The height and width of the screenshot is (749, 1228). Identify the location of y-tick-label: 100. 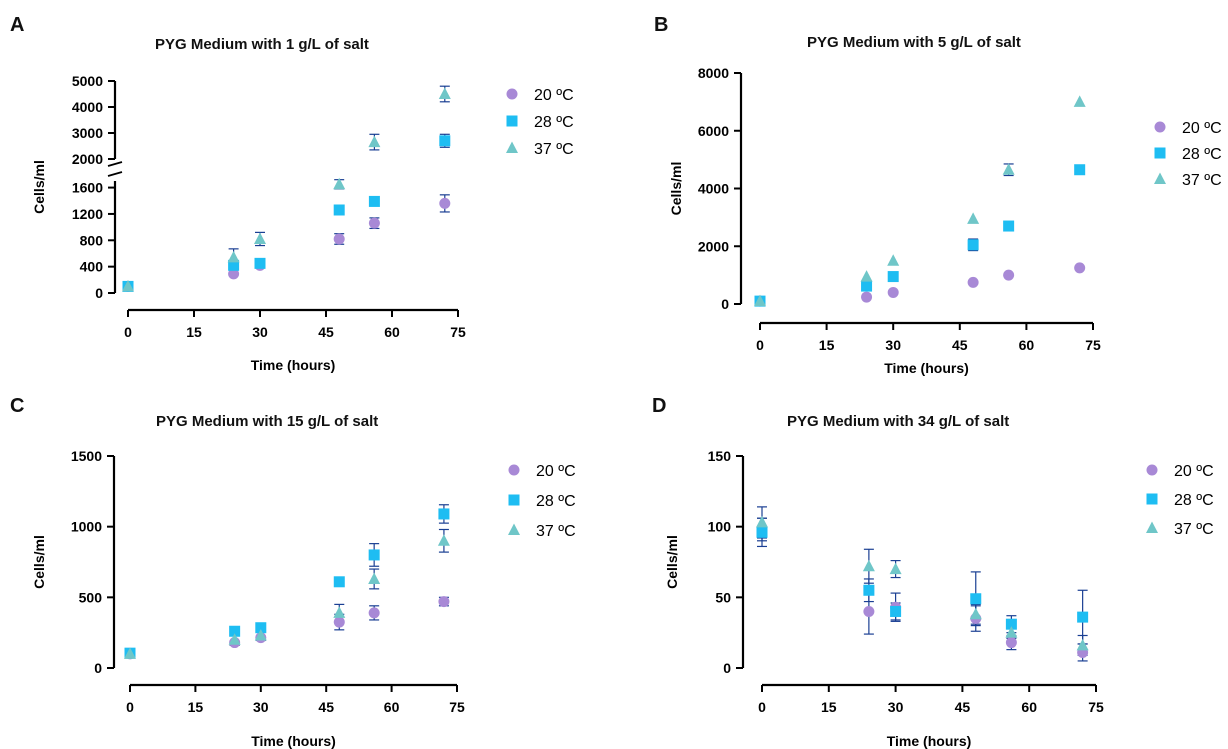
(720, 527).